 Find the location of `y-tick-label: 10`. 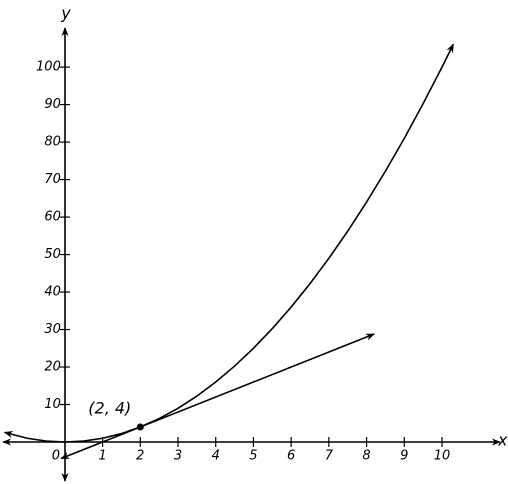

y-tick-label: 10 is located at coordinates (52, 404).